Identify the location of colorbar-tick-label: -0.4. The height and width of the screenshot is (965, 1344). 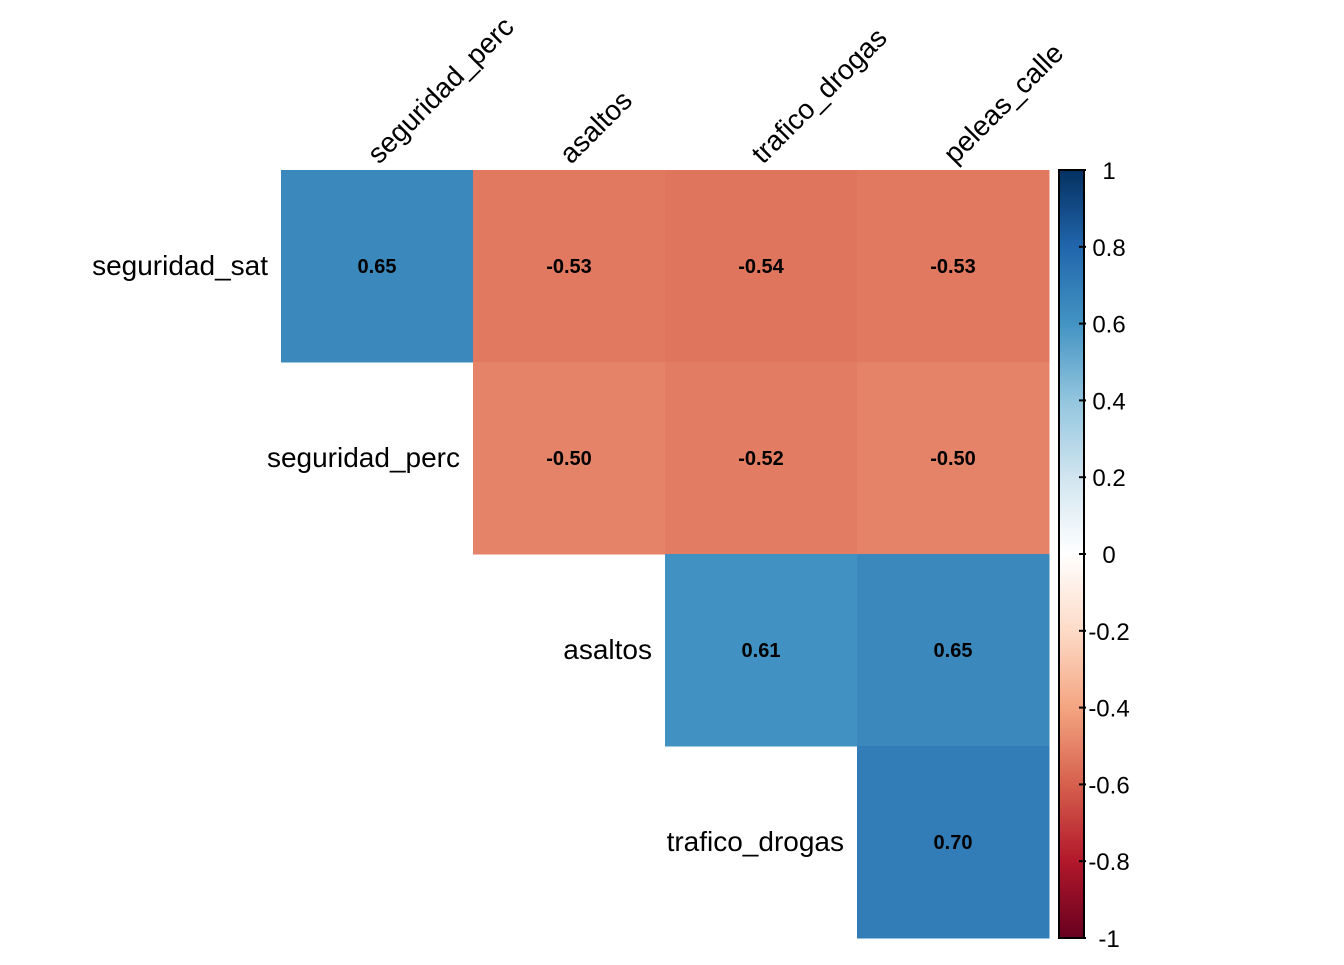
(1108, 709).